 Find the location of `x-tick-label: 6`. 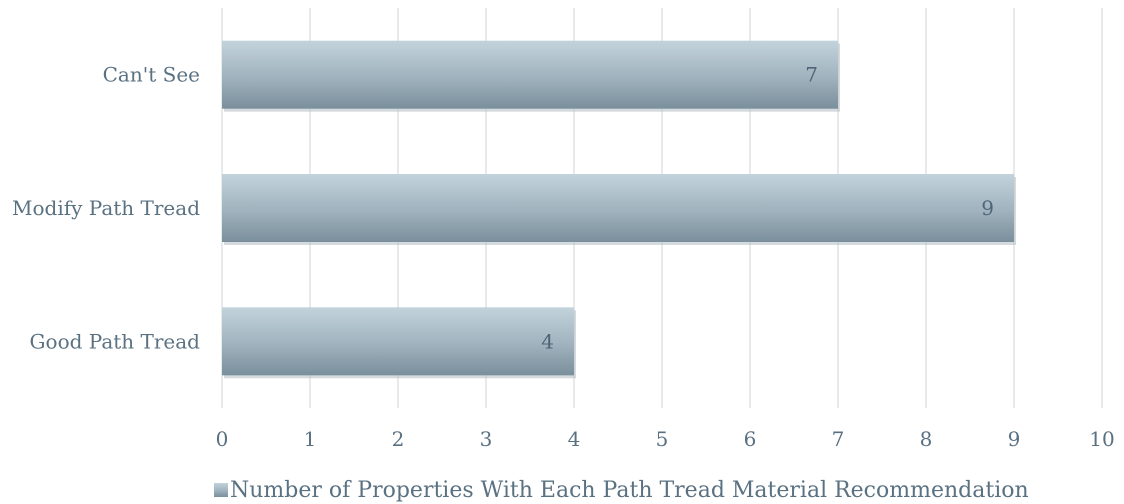

x-tick-label: 6 is located at coordinates (750, 439).